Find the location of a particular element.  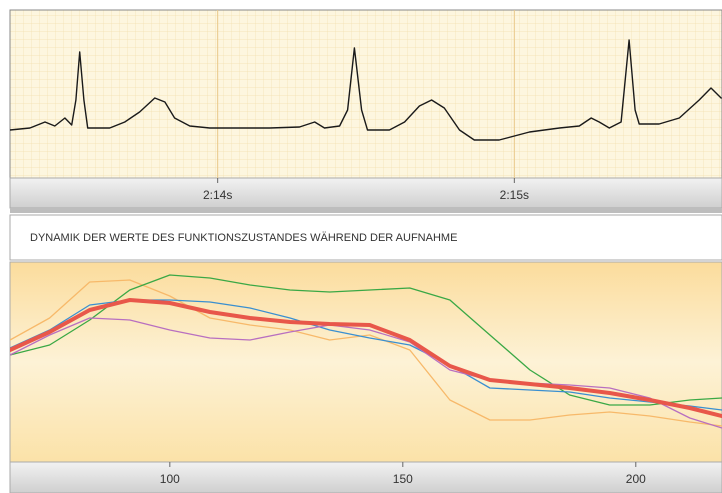

x-tick-label: 150 is located at coordinates (403, 479).